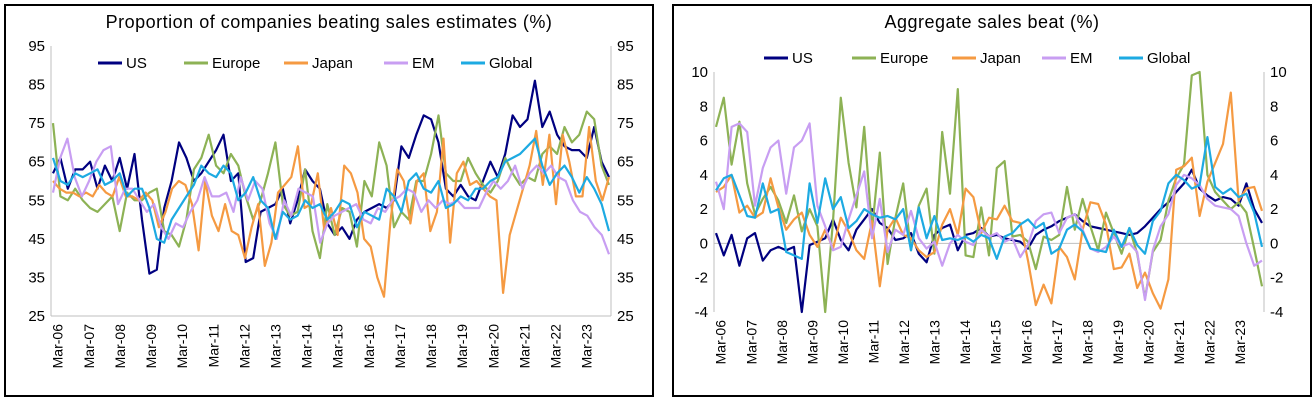 The width and height of the screenshot is (1315, 405). What do you see at coordinates (701, 312) in the screenshot?
I see `y-tick-label-left: -4` at bounding box center [701, 312].